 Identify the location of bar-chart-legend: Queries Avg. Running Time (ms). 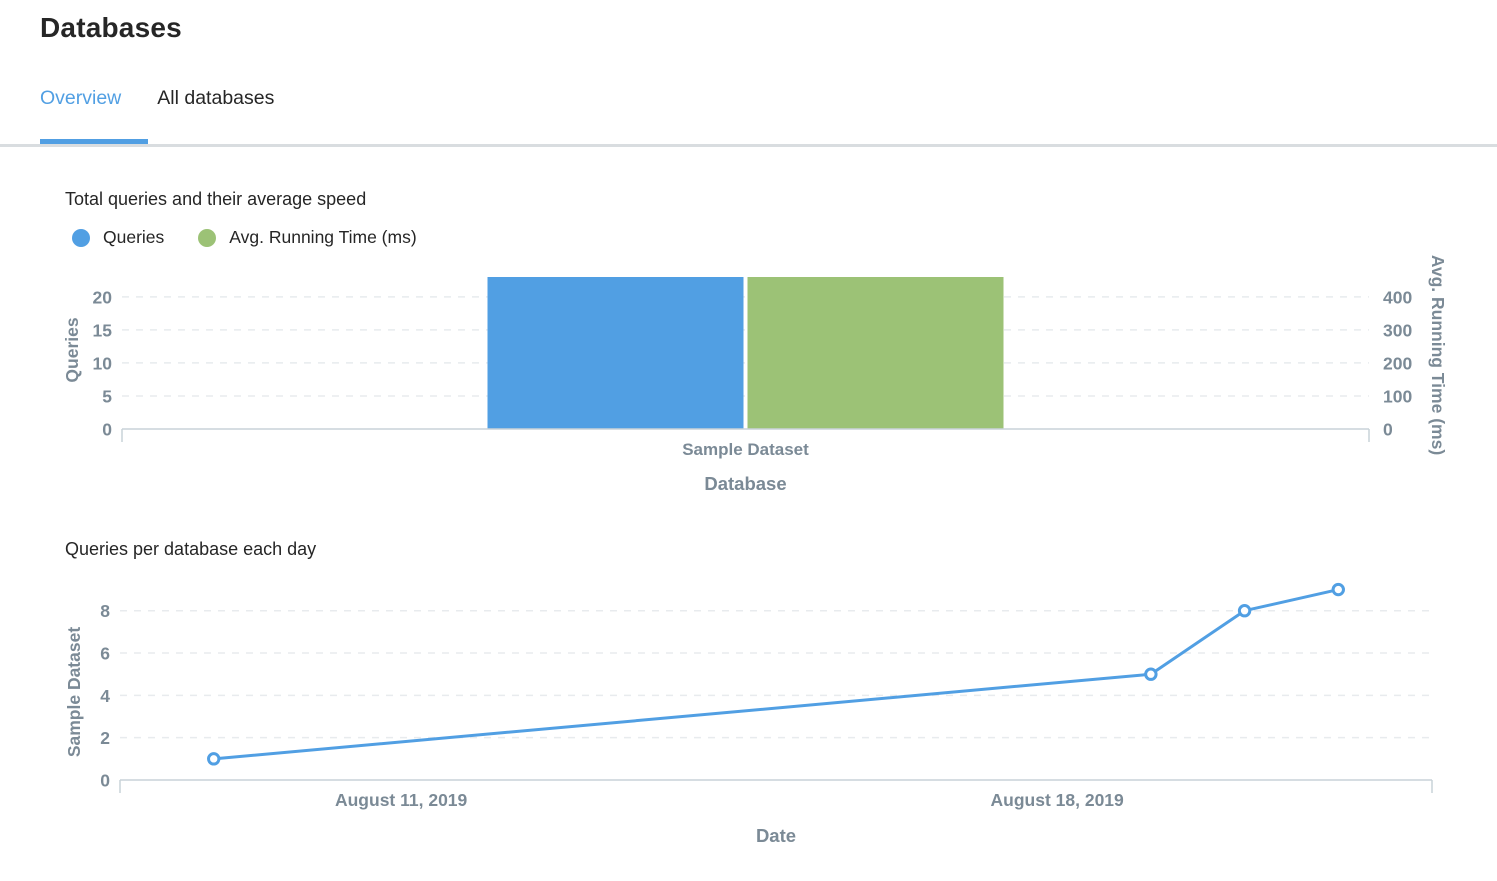
(244, 237).